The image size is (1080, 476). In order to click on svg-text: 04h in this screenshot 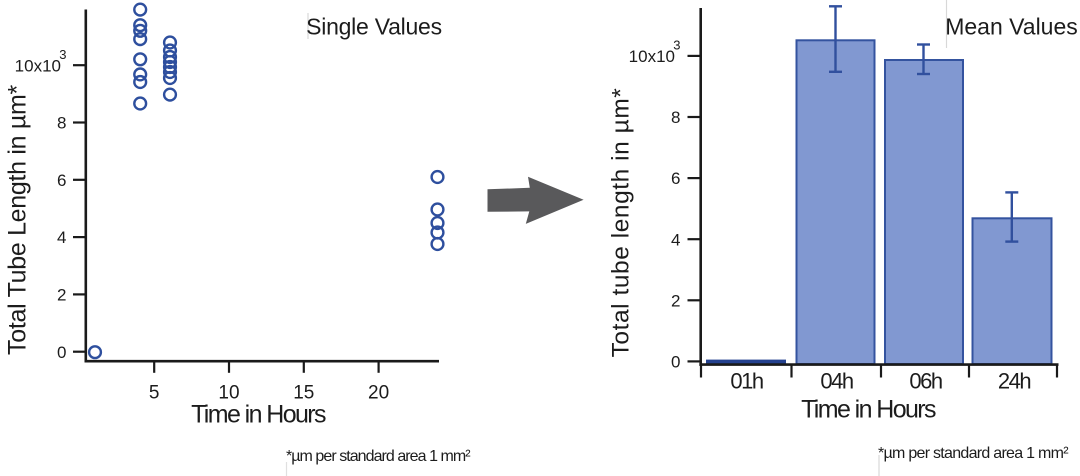, I will do `click(836, 381)`.